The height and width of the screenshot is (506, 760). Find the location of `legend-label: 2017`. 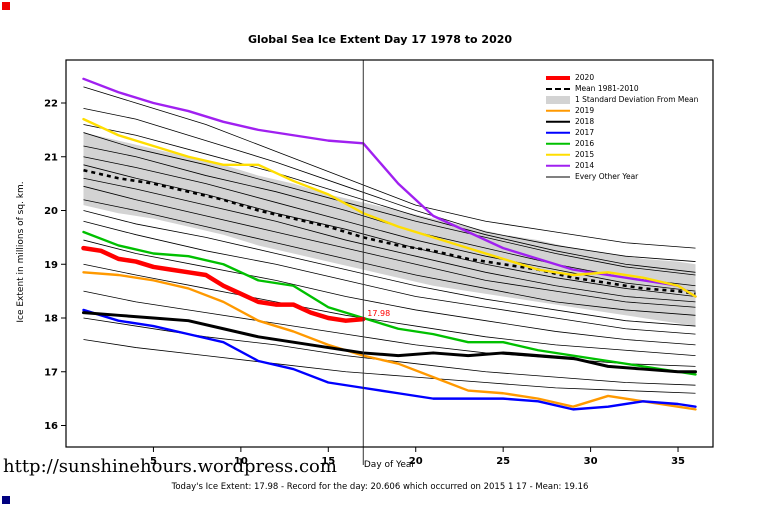

legend-label: 2017 is located at coordinates (585, 132).